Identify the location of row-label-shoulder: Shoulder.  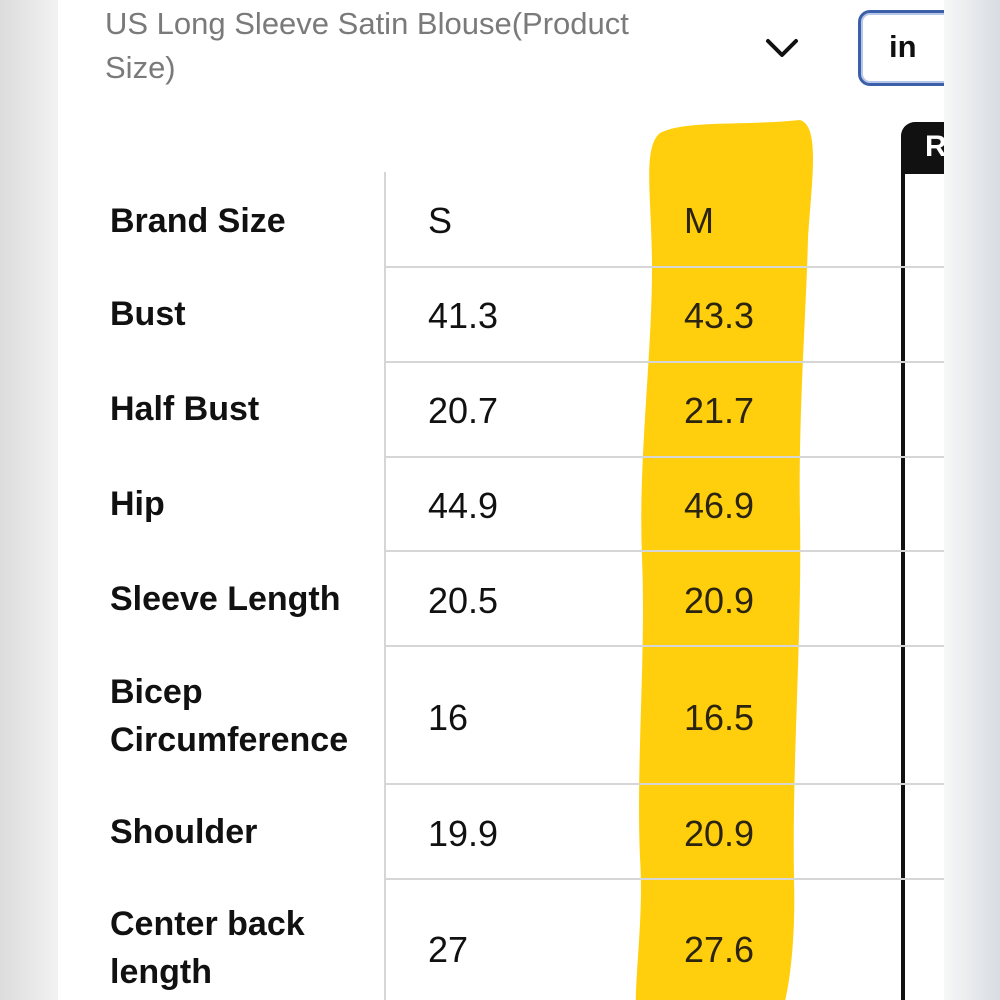
(184, 832).